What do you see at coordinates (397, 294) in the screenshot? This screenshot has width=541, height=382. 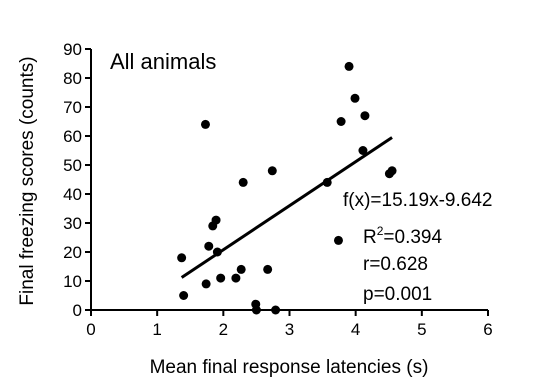 I see `p-value: p=0.001` at bounding box center [397, 294].